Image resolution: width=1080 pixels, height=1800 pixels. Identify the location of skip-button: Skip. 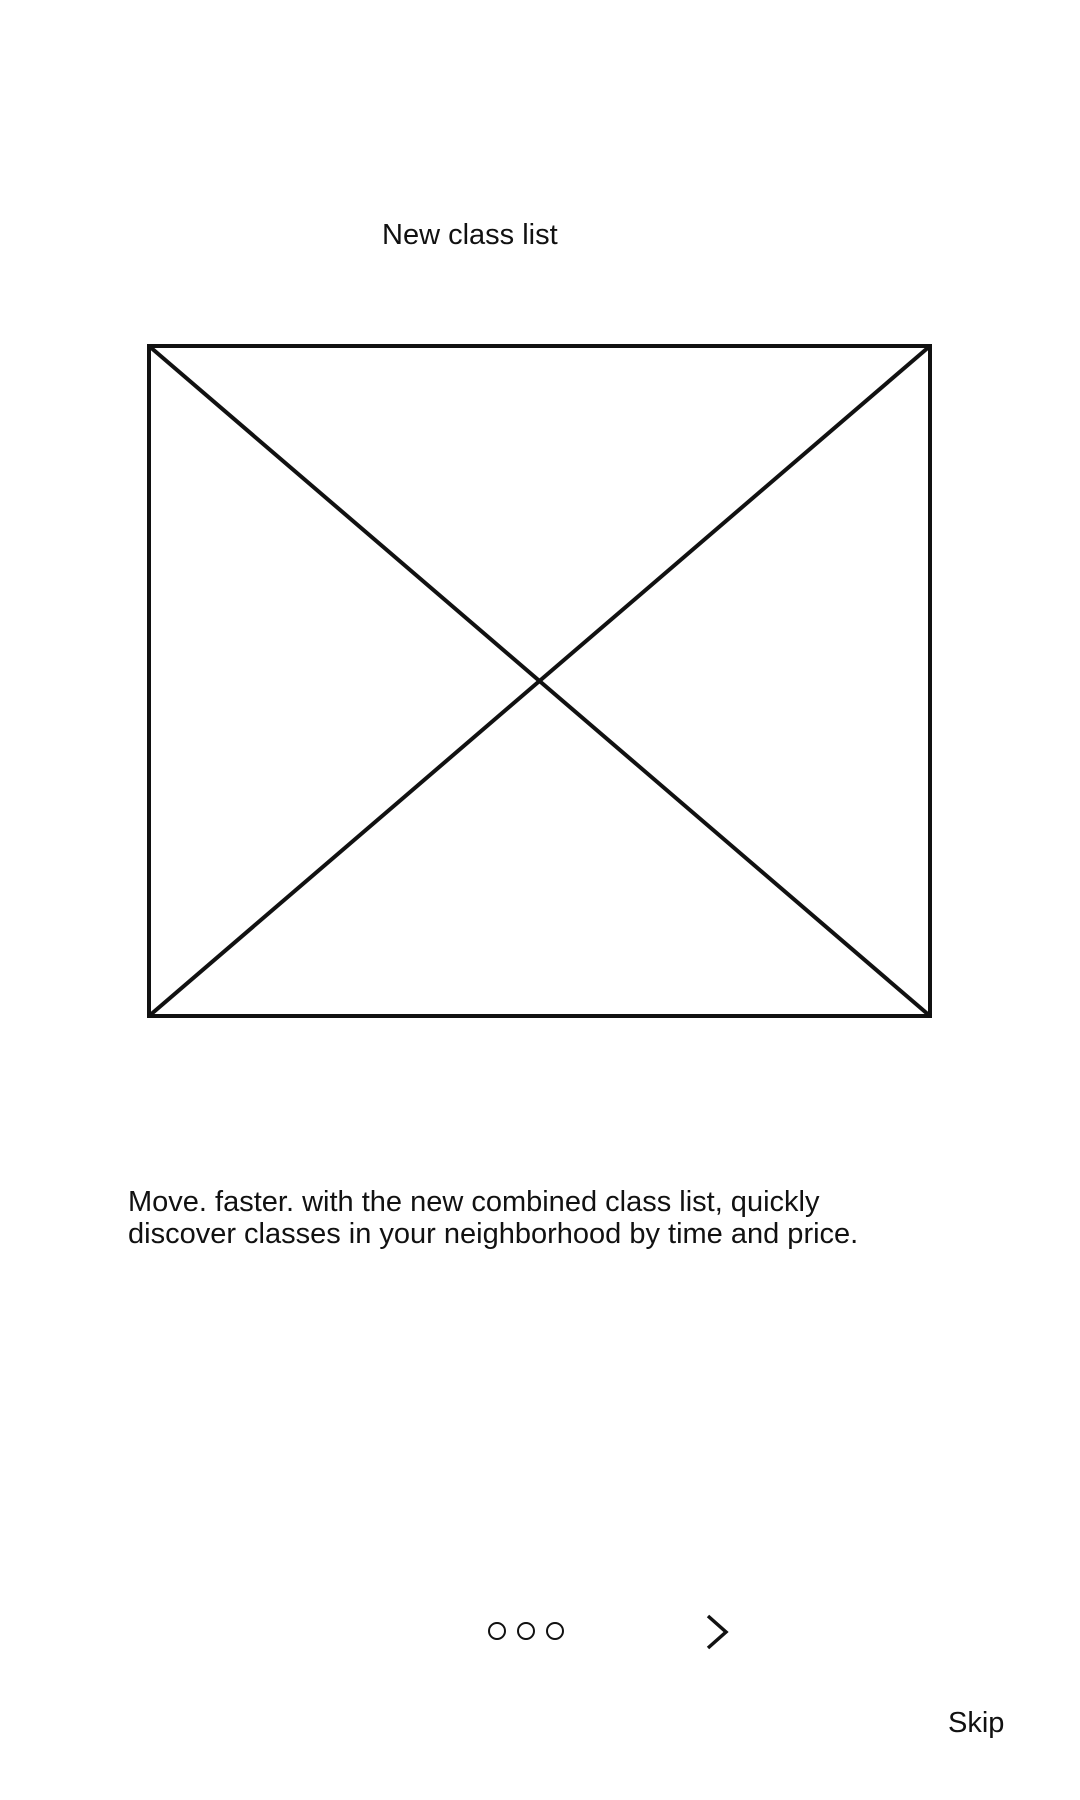
(976, 1723).